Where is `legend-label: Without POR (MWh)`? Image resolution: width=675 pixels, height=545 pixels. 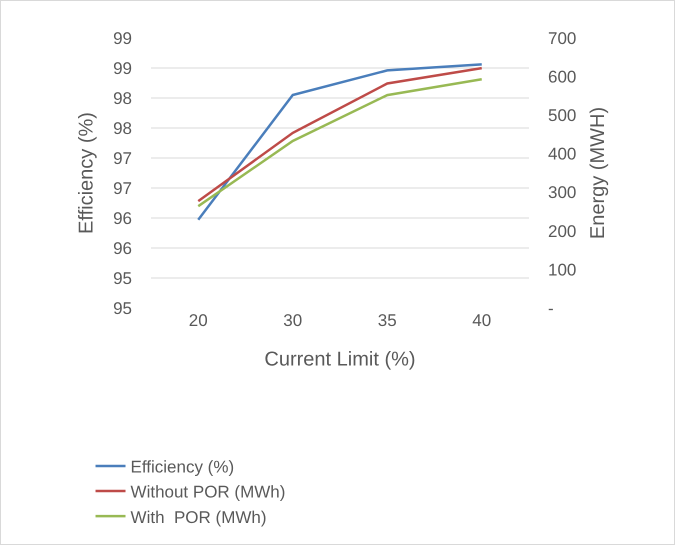 legend-label: Without POR (MWh) is located at coordinates (208, 492).